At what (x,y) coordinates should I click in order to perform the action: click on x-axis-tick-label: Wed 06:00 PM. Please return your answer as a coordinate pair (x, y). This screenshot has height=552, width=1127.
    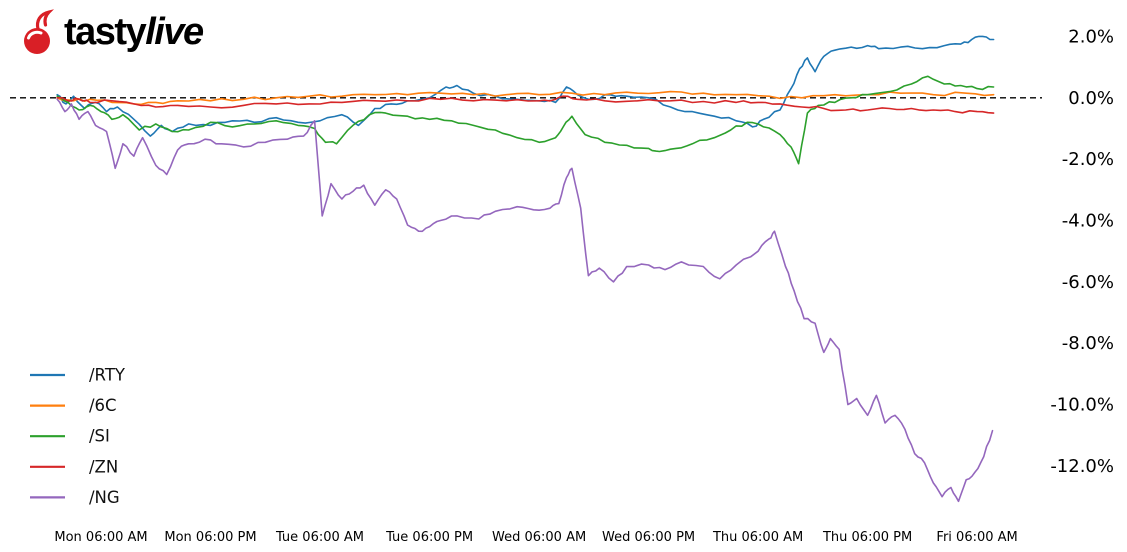
    Looking at the image, I should click on (648, 537).